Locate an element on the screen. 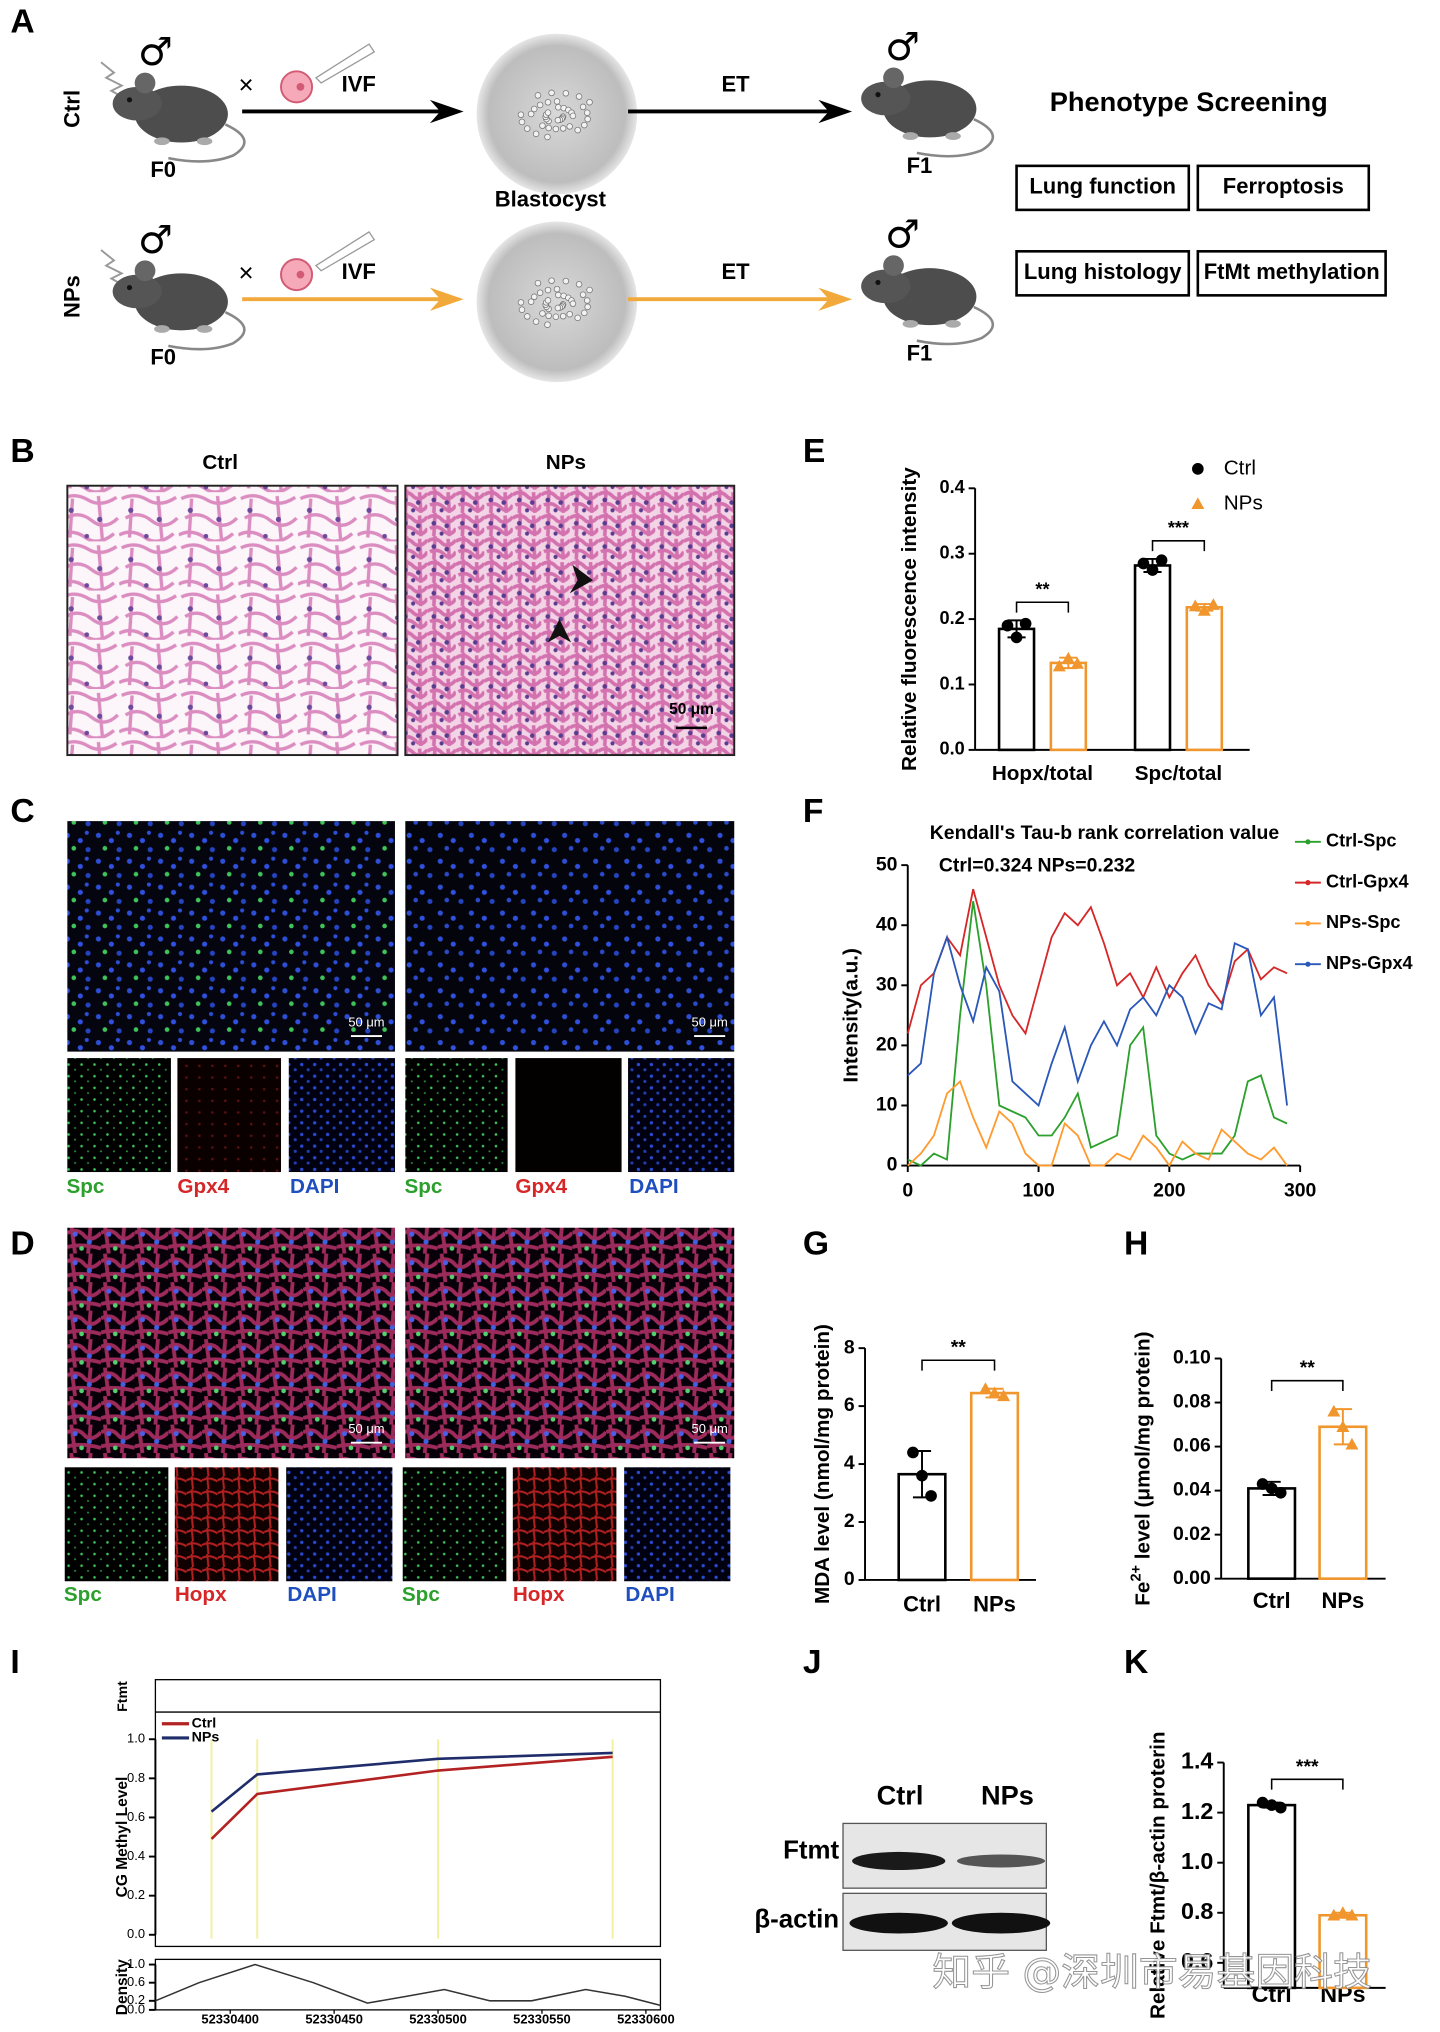  blastocyst-dish is located at coordinates (557, 114).